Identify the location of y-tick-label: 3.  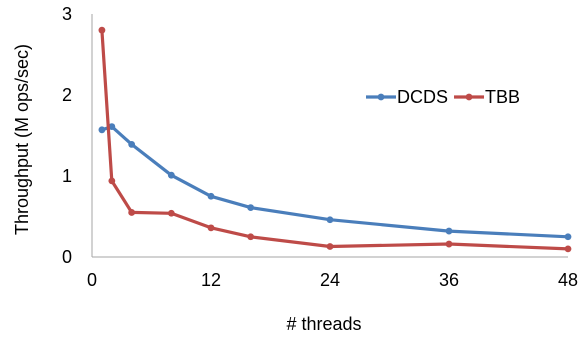
(67, 14).